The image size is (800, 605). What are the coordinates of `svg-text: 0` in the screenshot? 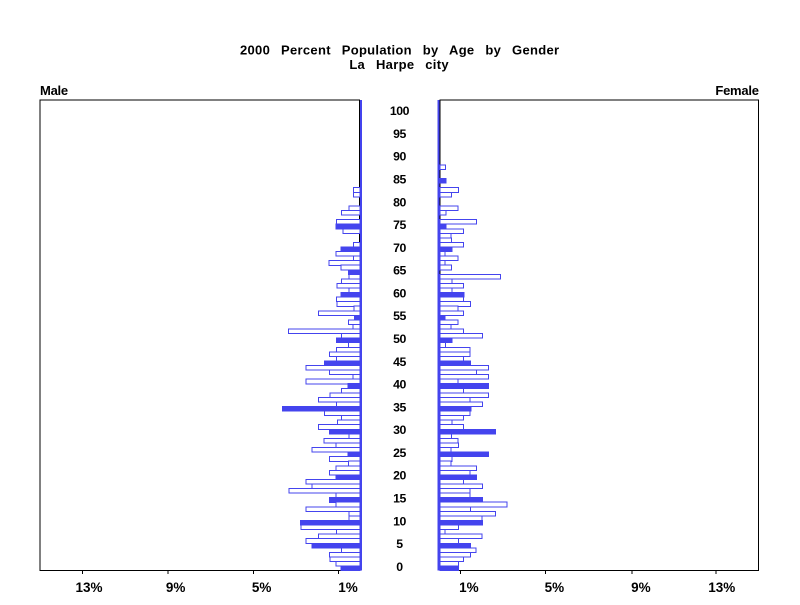 It's located at (399, 567).